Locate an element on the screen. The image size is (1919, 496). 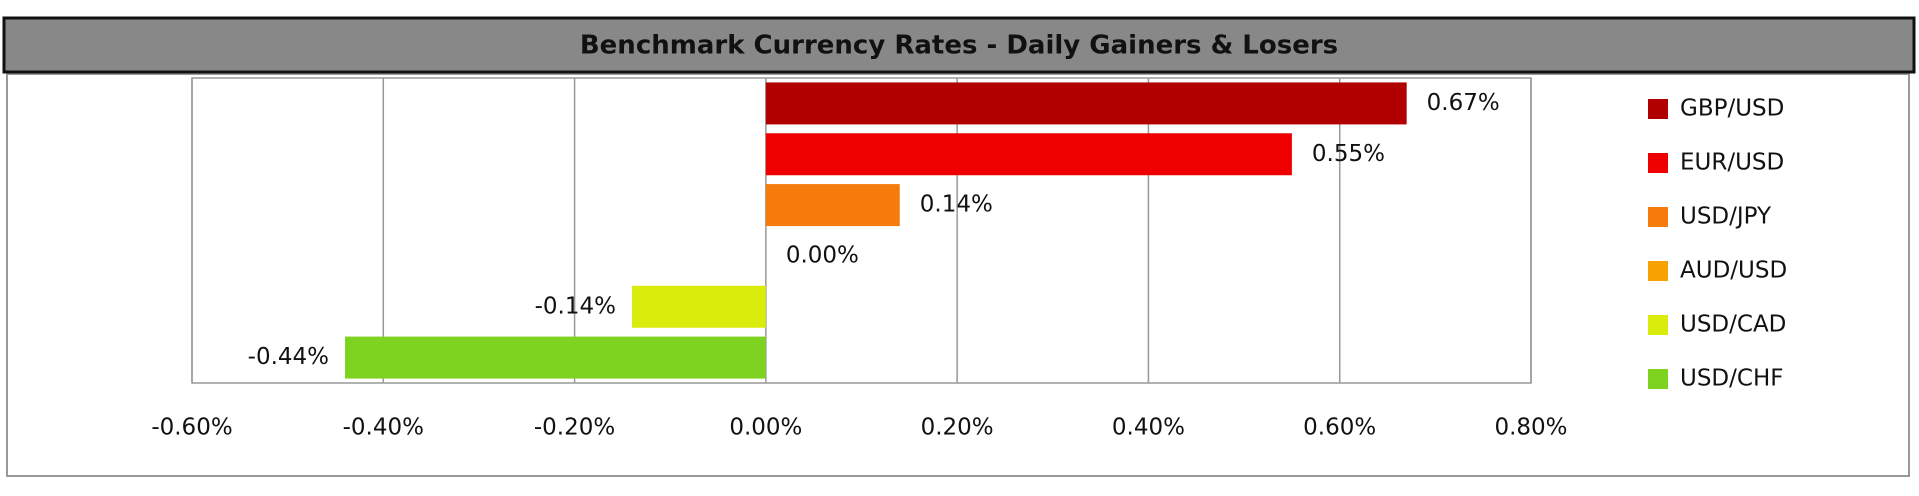
value-label: -0.14% is located at coordinates (575, 306).